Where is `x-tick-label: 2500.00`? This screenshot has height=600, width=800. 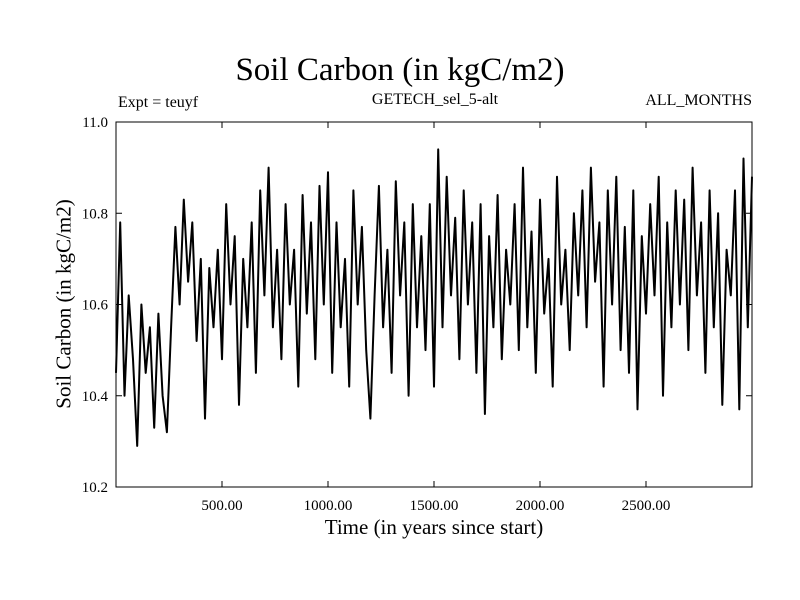
x-tick-label: 2500.00 is located at coordinates (646, 506).